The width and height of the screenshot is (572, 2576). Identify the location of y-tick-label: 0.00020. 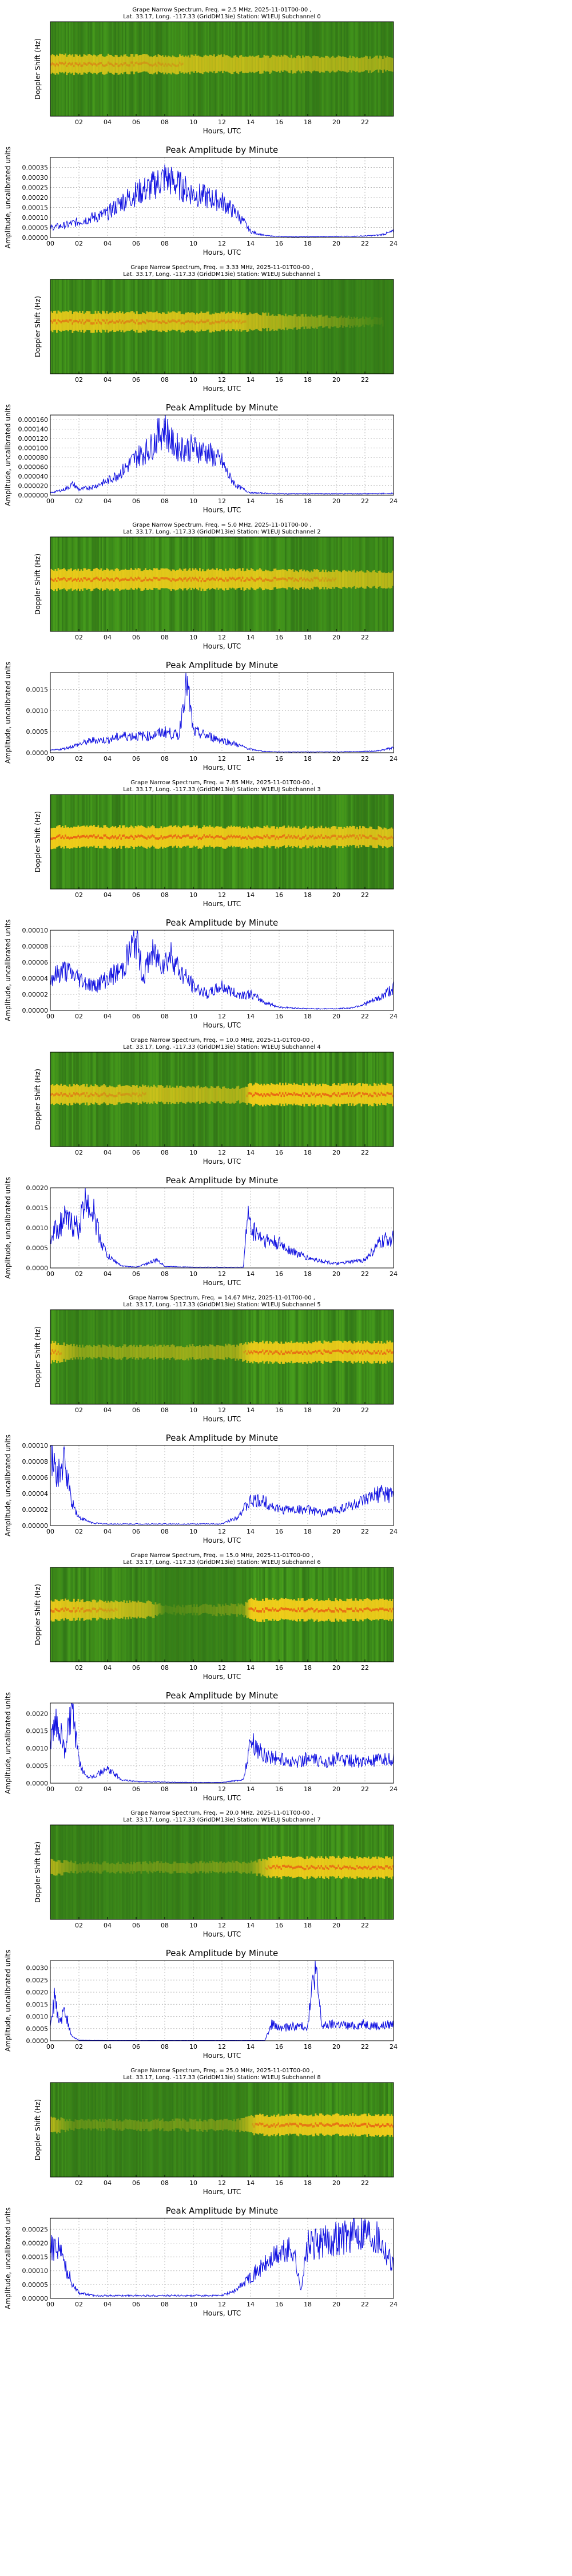
(35, 198).